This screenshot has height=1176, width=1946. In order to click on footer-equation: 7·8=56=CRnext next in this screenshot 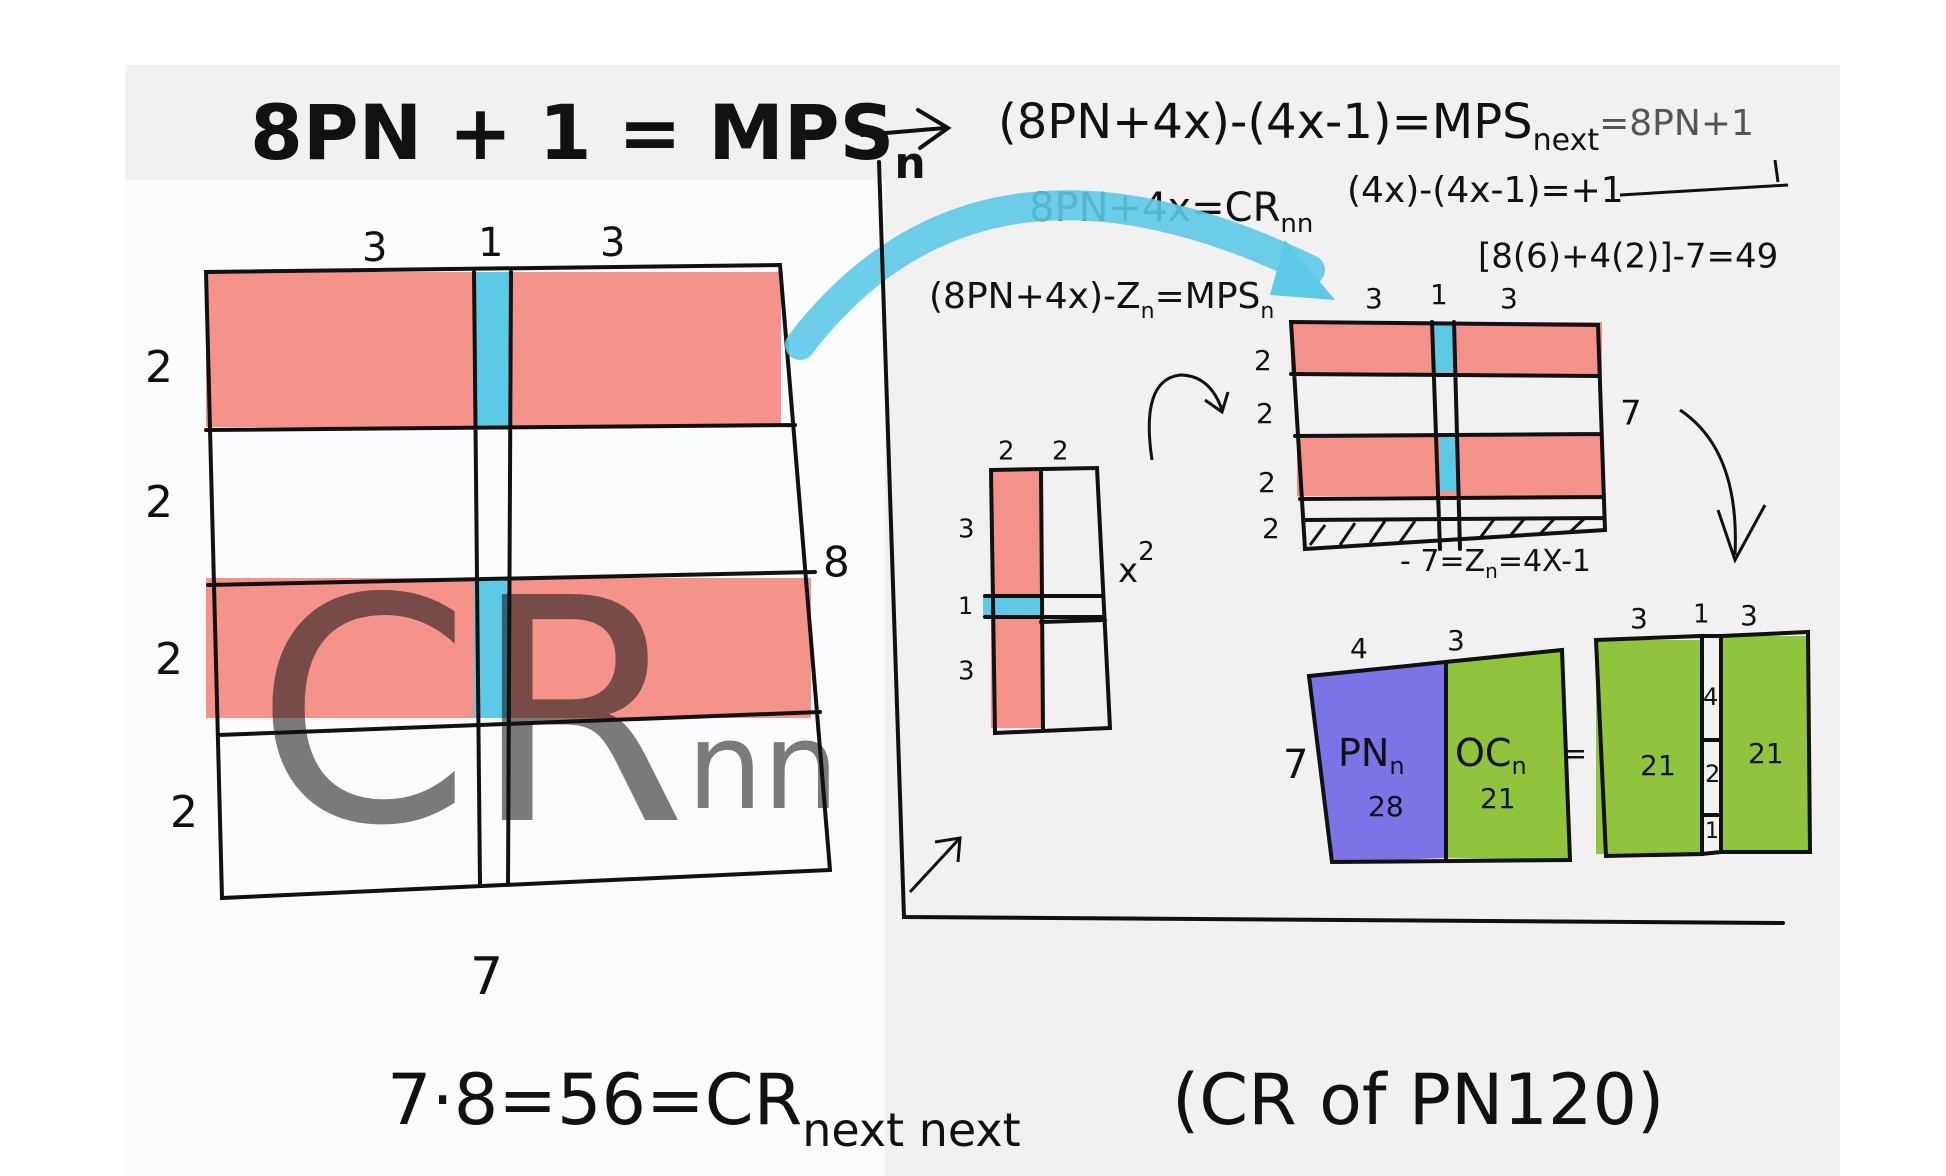, I will do `click(704, 1107)`.